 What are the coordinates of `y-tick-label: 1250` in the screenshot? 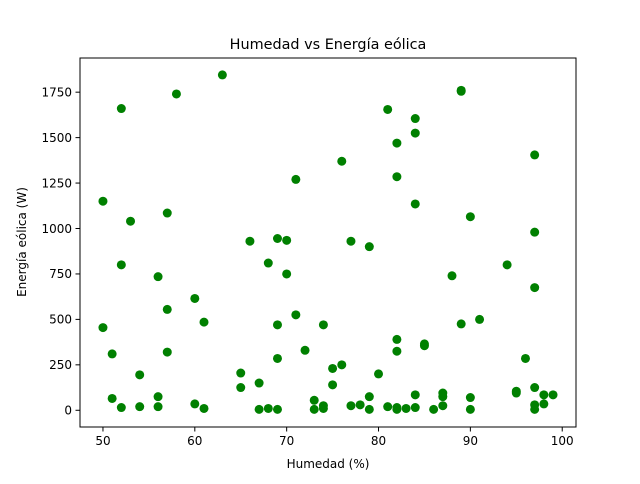 It's located at (56, 183).